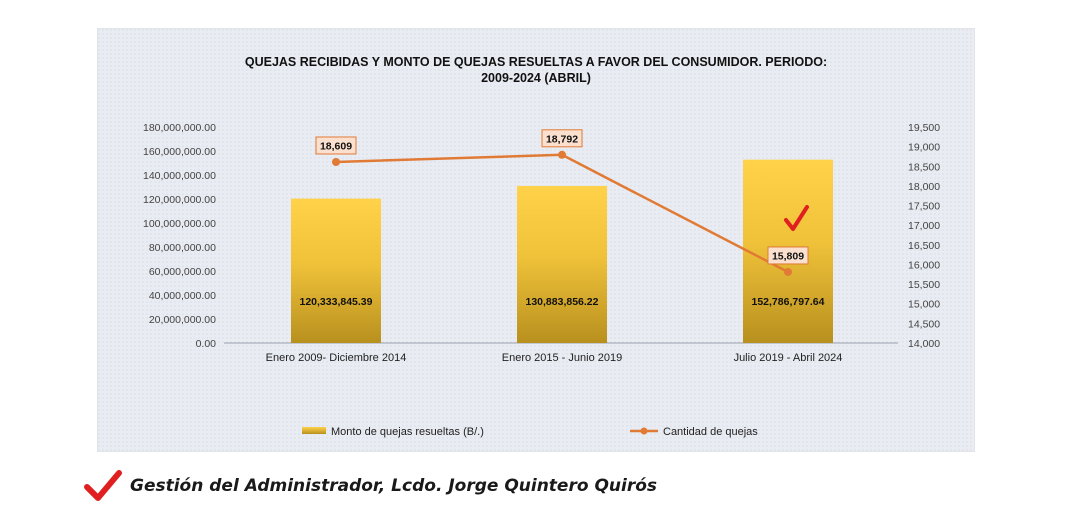 Image resolution: width=1080 pixels, height=530 pixels. I want to click on right-axis-tick-label: 14,500, so click(924, 324).